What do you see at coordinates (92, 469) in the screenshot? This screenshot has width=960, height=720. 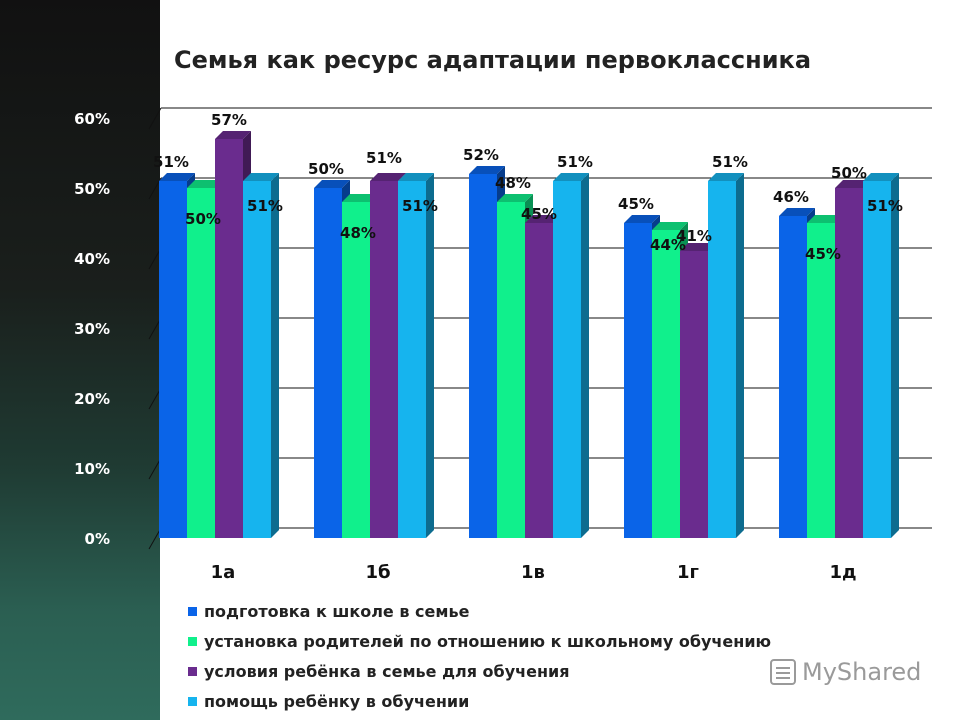 I see `y-tick-label: 10%` at bounding box center [92, 469].